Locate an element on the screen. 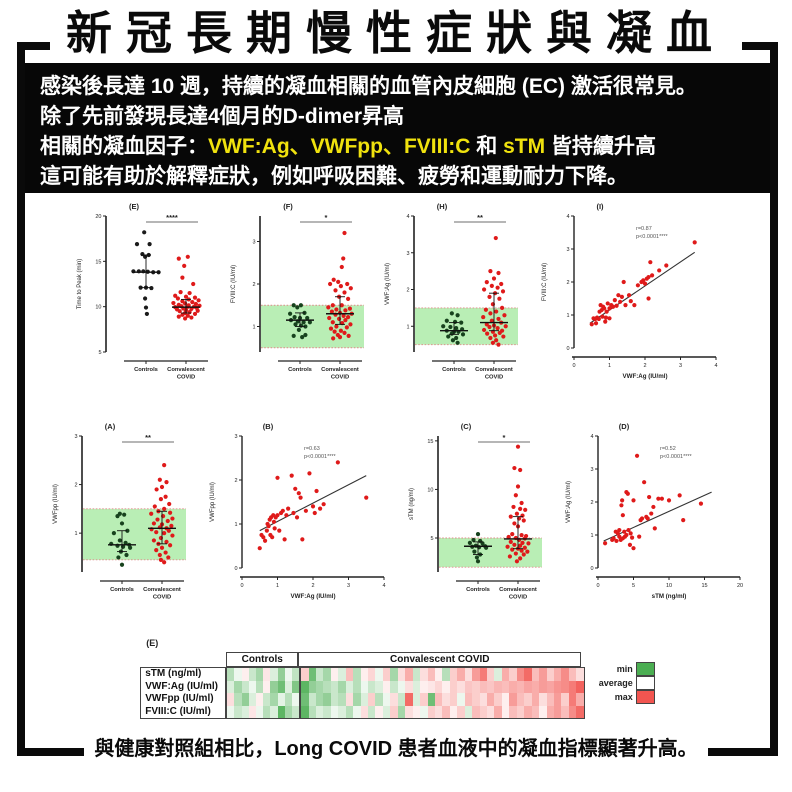 The height and width of the screenshot is (792, 792). correlation-r: r=0.52 is located at coordinates (668, 449).